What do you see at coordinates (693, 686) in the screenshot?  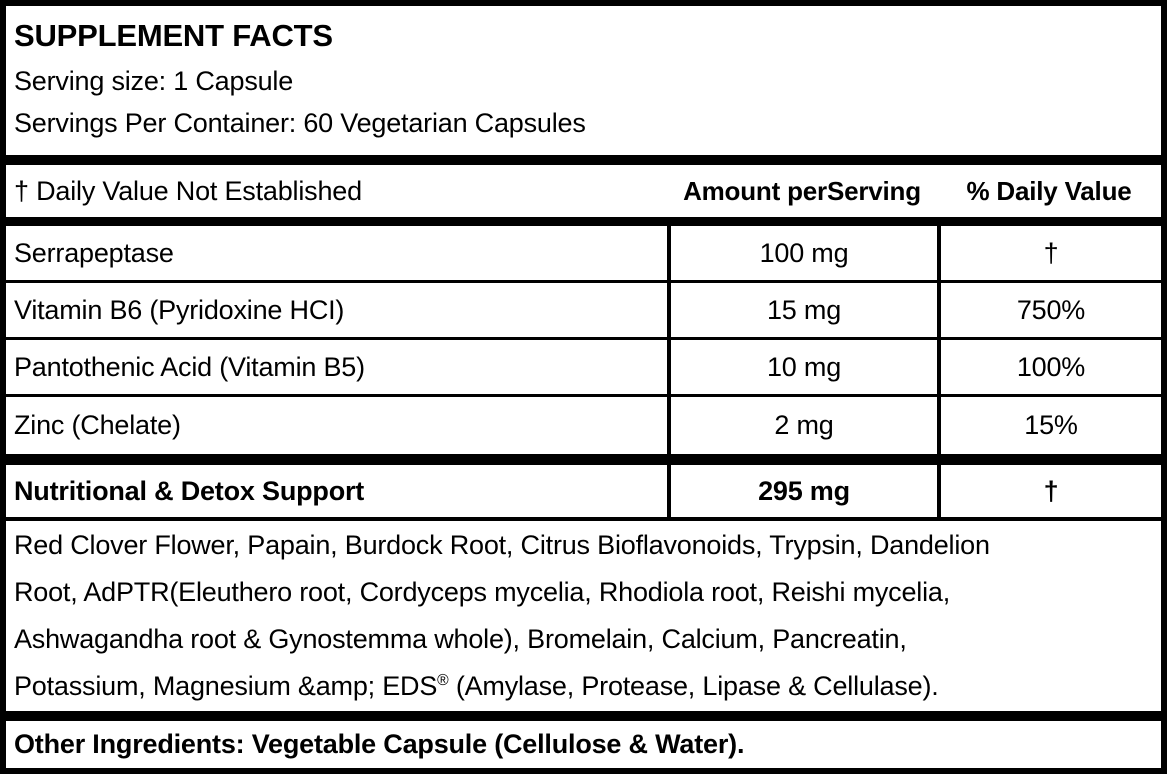 I see `blend-ingredients-line-post: (Amylase, Protease, Lipase & Cellulase).` at bounding box center [693, 686].